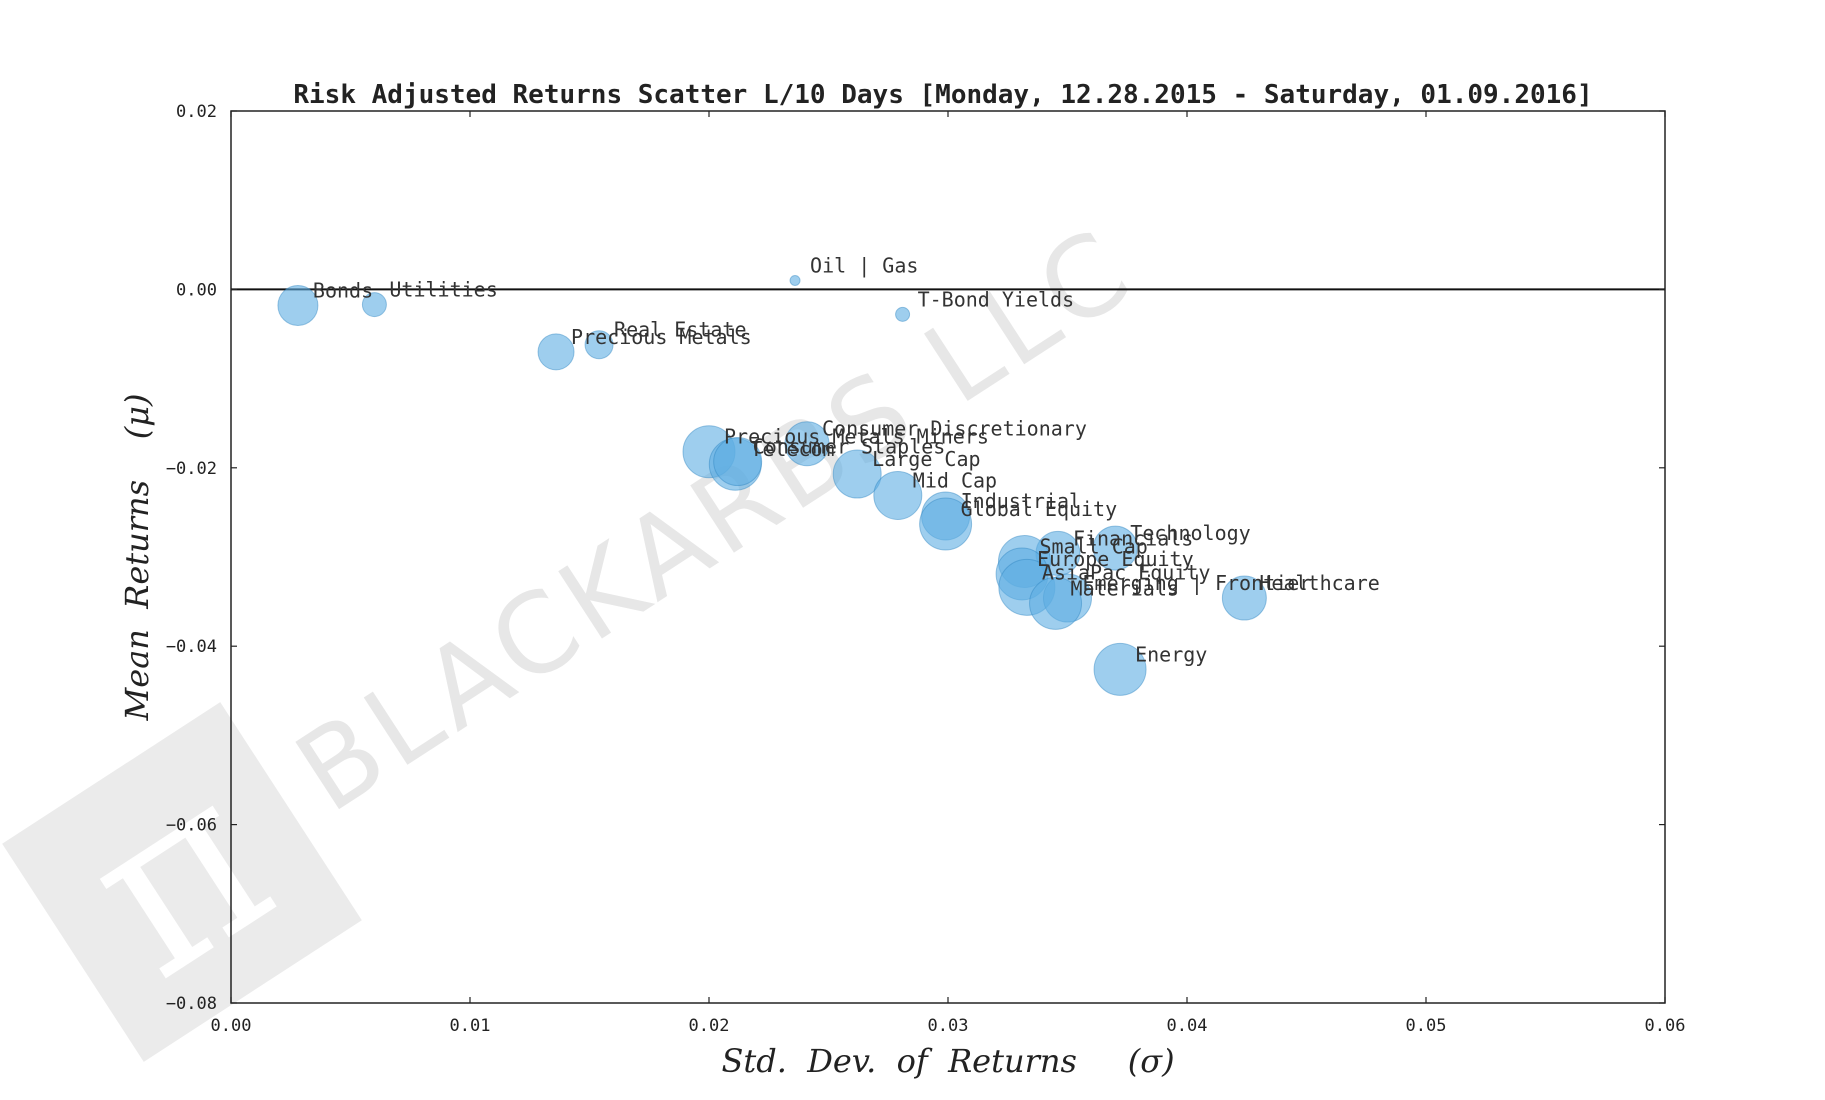 This screenshot has width=1825, height=1100. Describe the element at coordinates (1021, 501) in the screenshot. I see `data-point-label: Industrial` at that location.